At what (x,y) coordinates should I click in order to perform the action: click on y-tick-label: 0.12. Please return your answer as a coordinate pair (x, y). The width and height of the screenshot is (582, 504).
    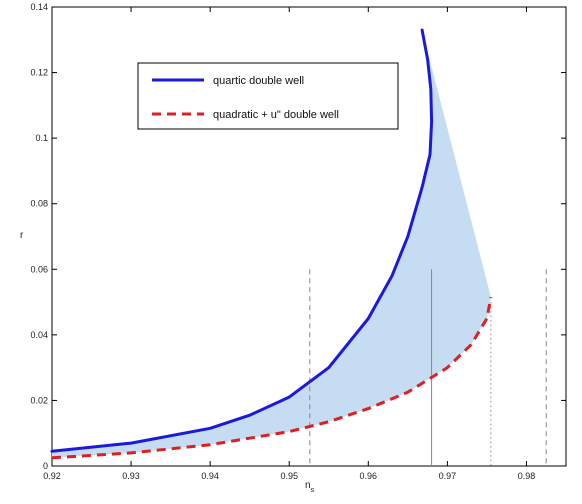
    Looking at the image, I should click on (39, 73).